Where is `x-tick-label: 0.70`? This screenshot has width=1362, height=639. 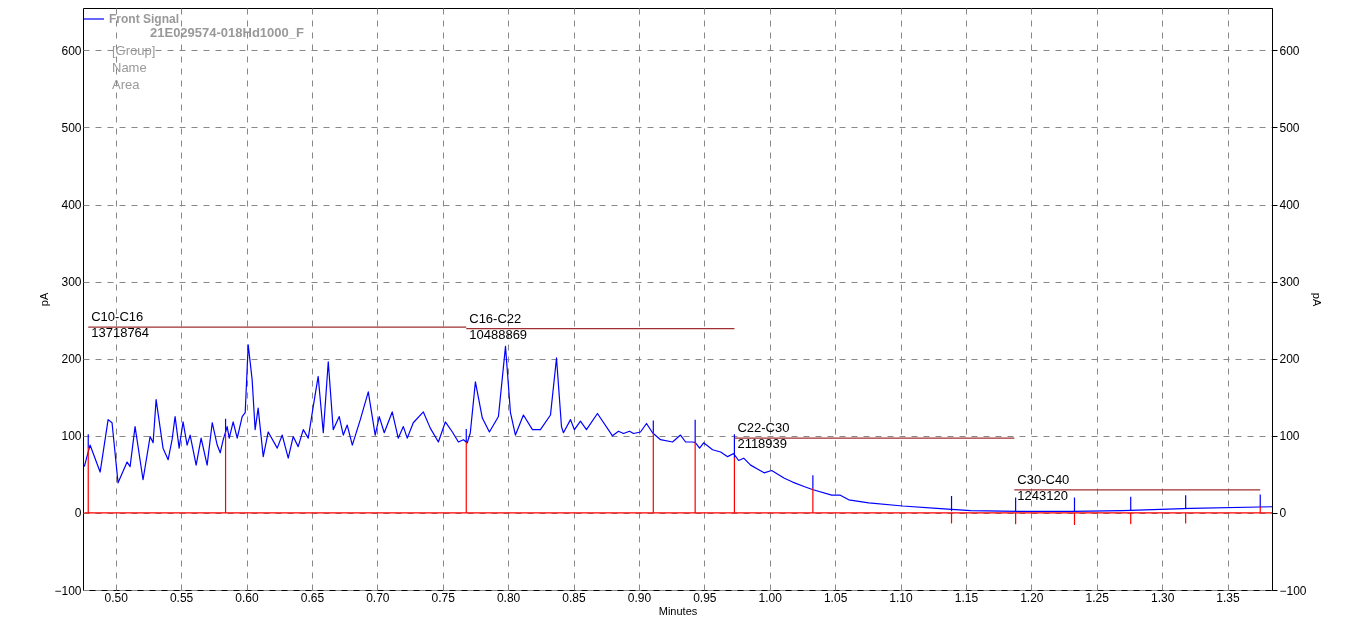
x-tick-label: 0.70 is located at coordinates (378, 597).